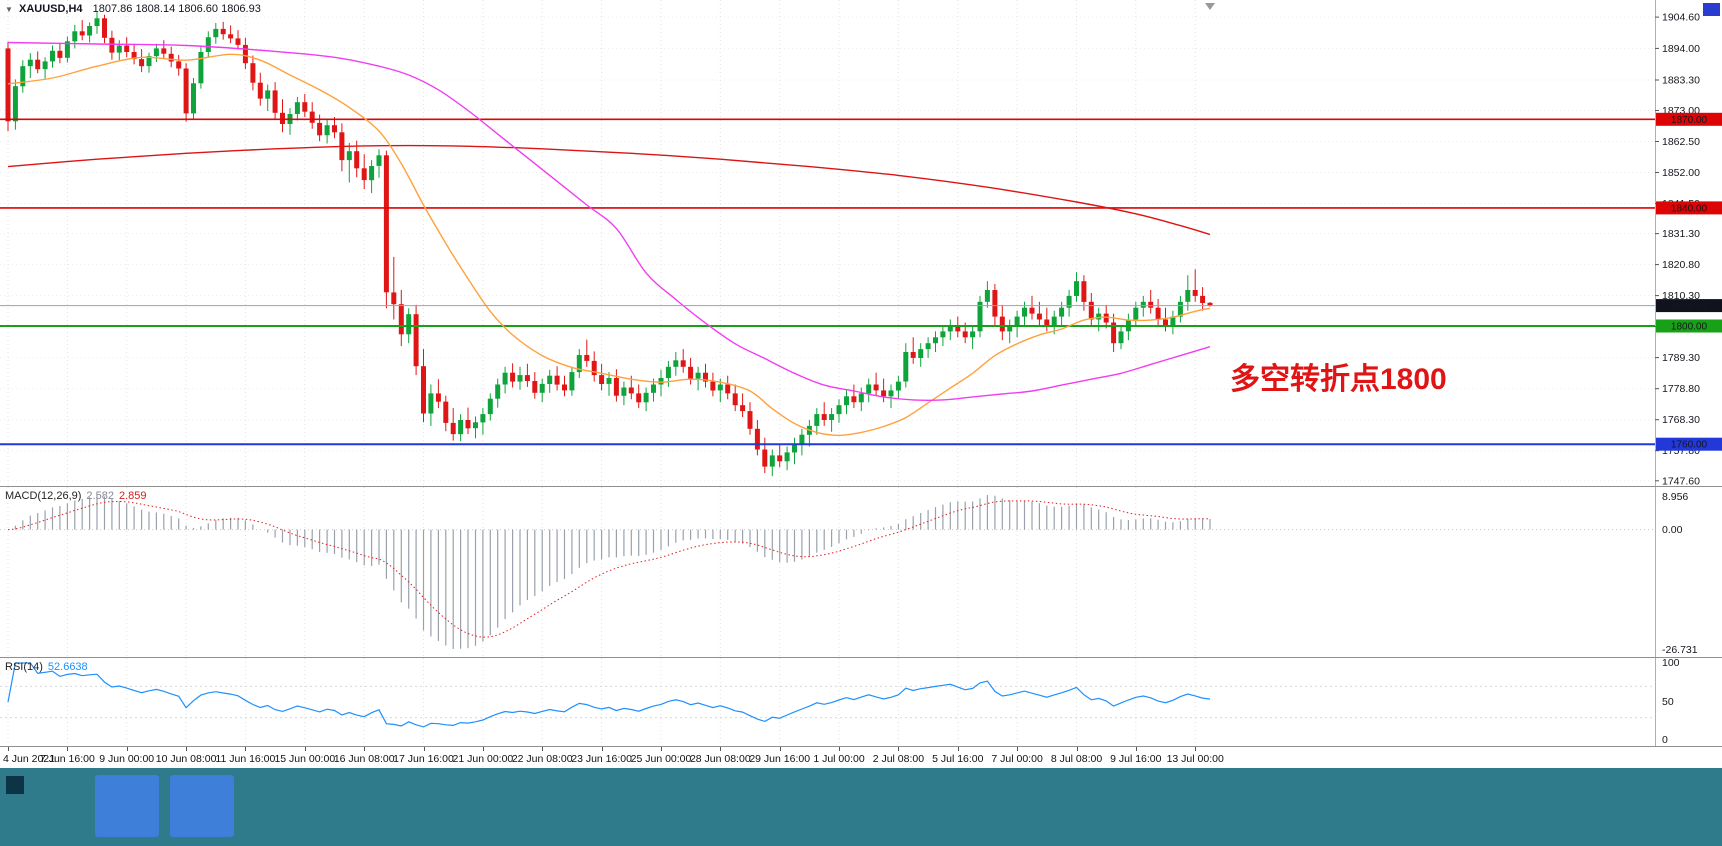 The height and width of the screenshot is (846, 1722). Describe the element at coordinates (1675, 497) in the screenshot. I see `svg-text: 8.956` at that location.